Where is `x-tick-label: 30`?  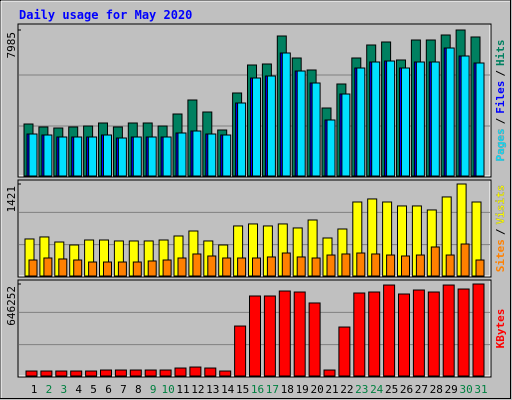 x-tick-label: 30 is located at coordinates (465, 389).